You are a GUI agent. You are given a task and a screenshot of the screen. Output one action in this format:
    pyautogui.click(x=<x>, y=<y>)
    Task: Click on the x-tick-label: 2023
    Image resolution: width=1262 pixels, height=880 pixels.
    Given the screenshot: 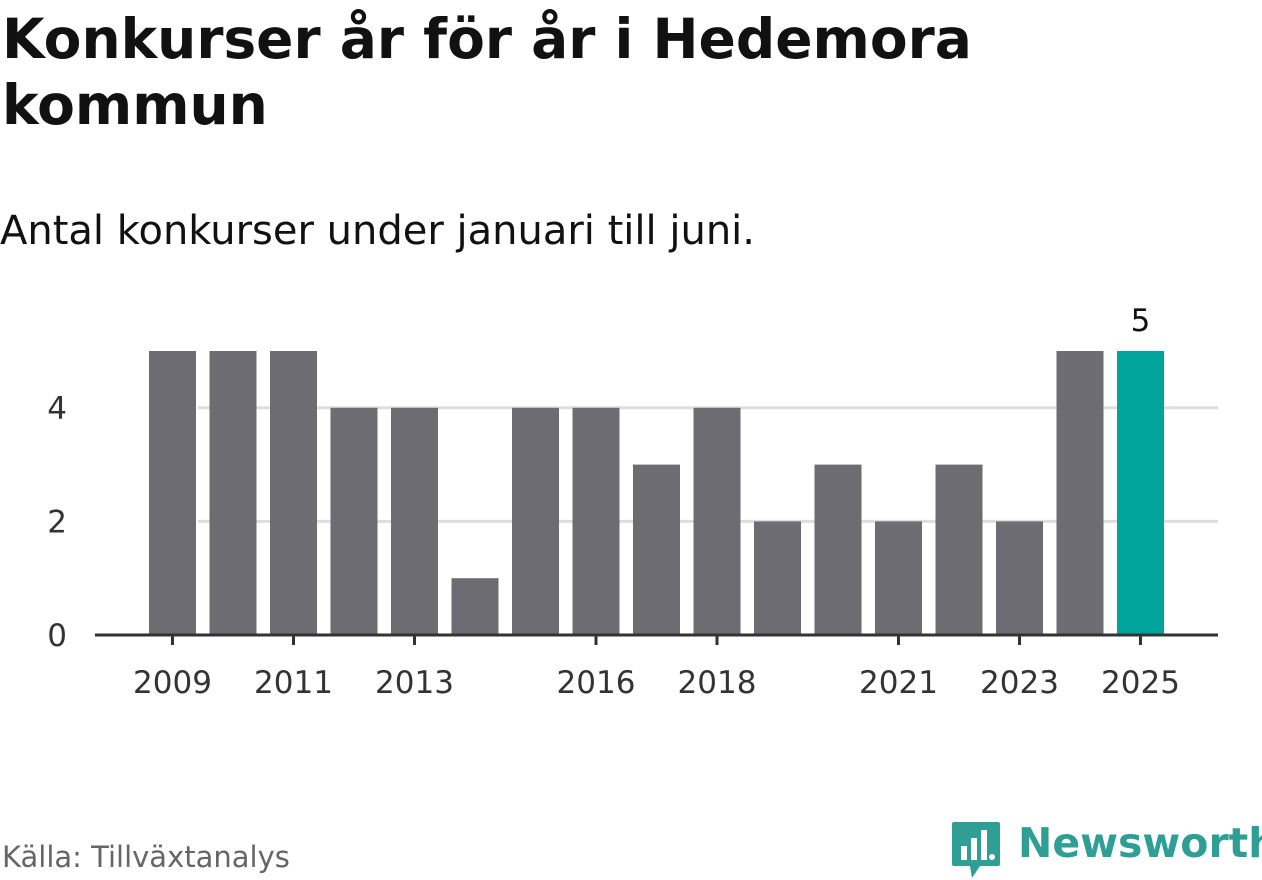 What is the action you would take?
    pyautogui.click(x=1019, y=683)
    